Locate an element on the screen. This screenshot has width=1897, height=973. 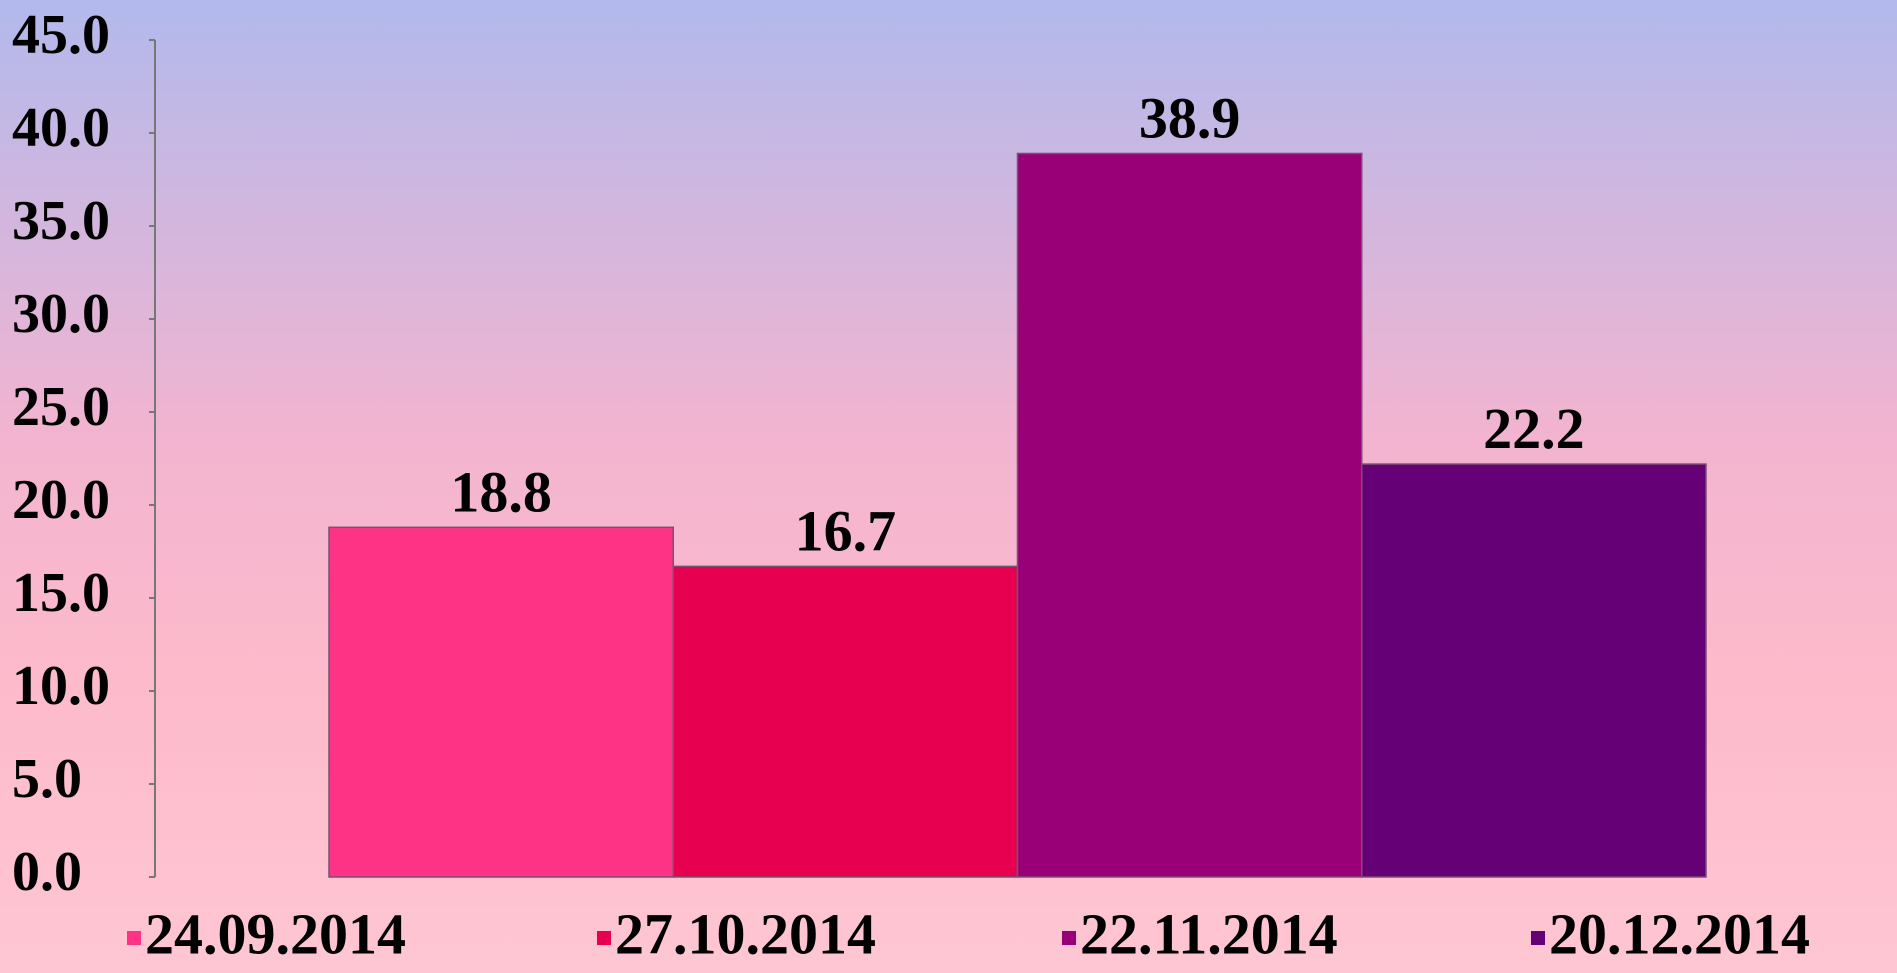
y-tick-label: 10.0 is located at coordinates (61, 686).